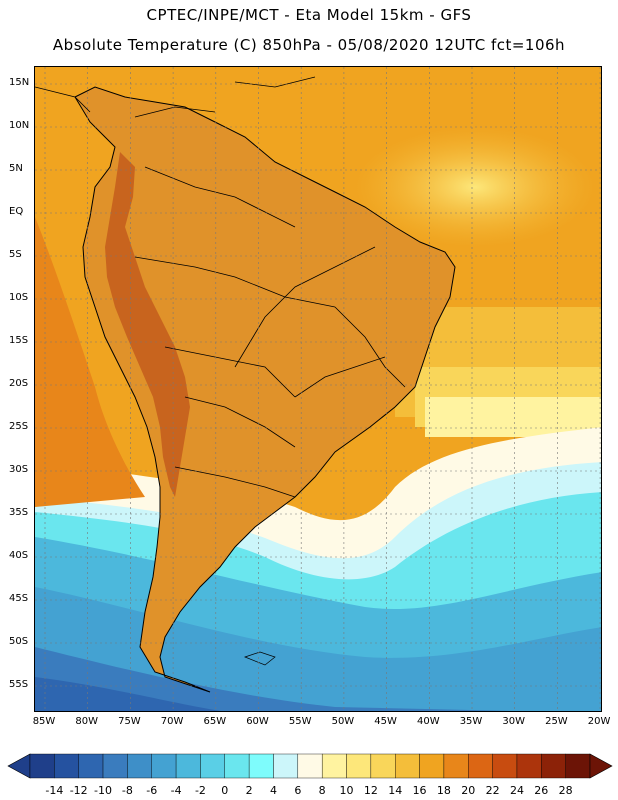 The height and width of the screenshot is (800, 618). What do you see at coordinates (19, 340) in the screenshot?
I see `lat-label-15s: 15S` at bounding box center [19, 340].